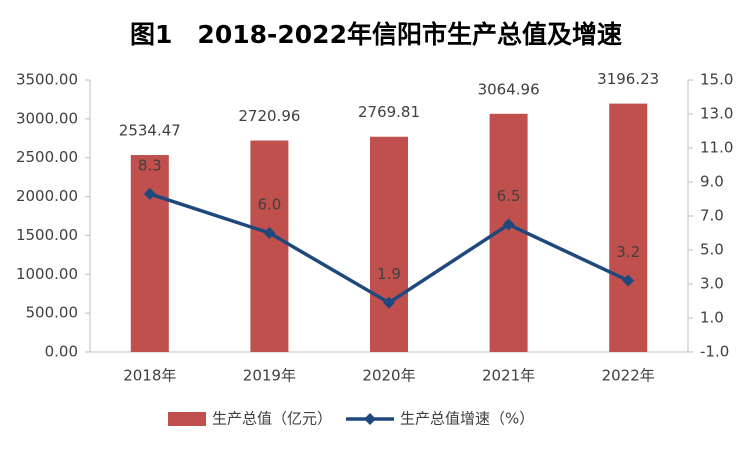 This screenshot has height=451, width=751. Describe the element at coordinates (716, 148) in the screenshot. I see `y2-tick-label: 11.0` at that location.